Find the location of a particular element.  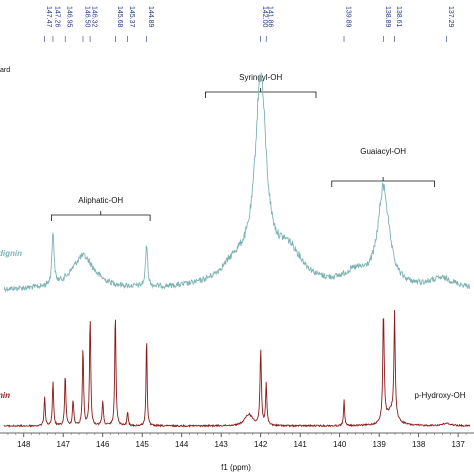

peak-label: 138.61 is located at coordinates (398, 17).